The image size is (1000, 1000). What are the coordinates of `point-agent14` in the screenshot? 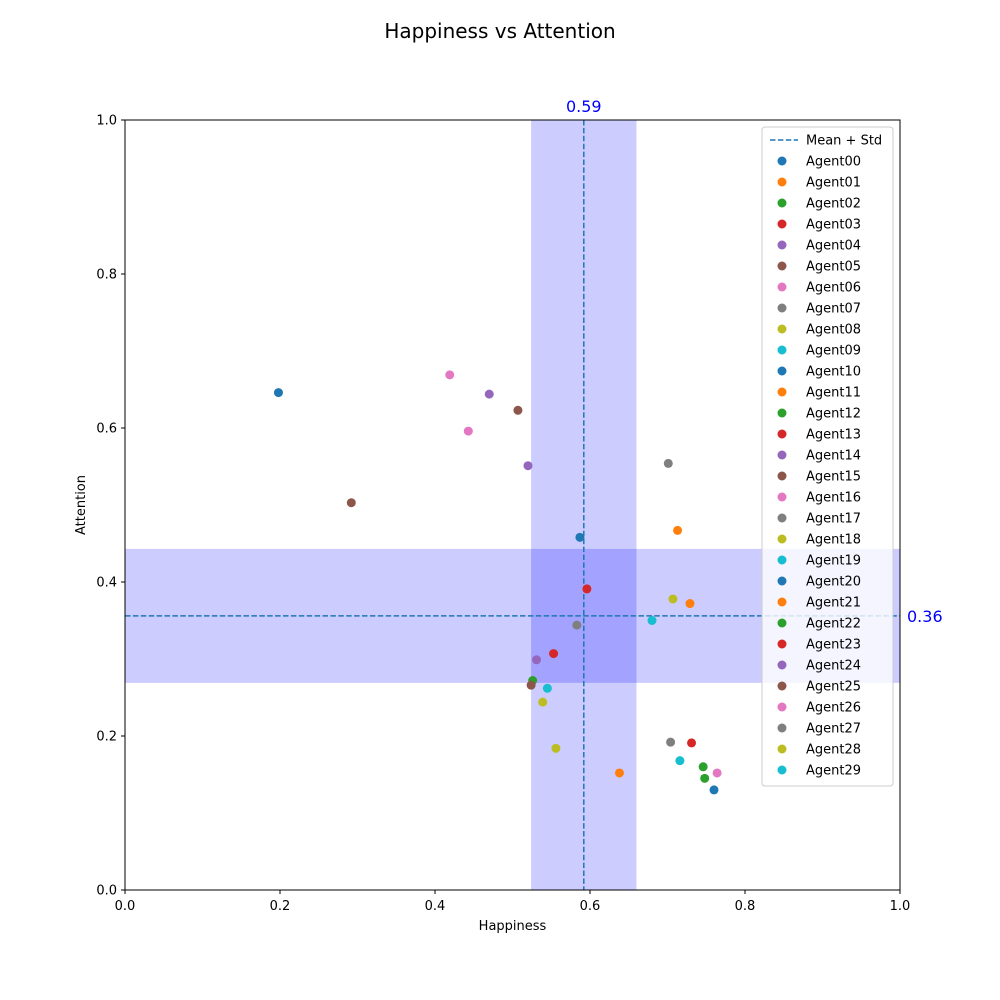 It's located at (528, 466).